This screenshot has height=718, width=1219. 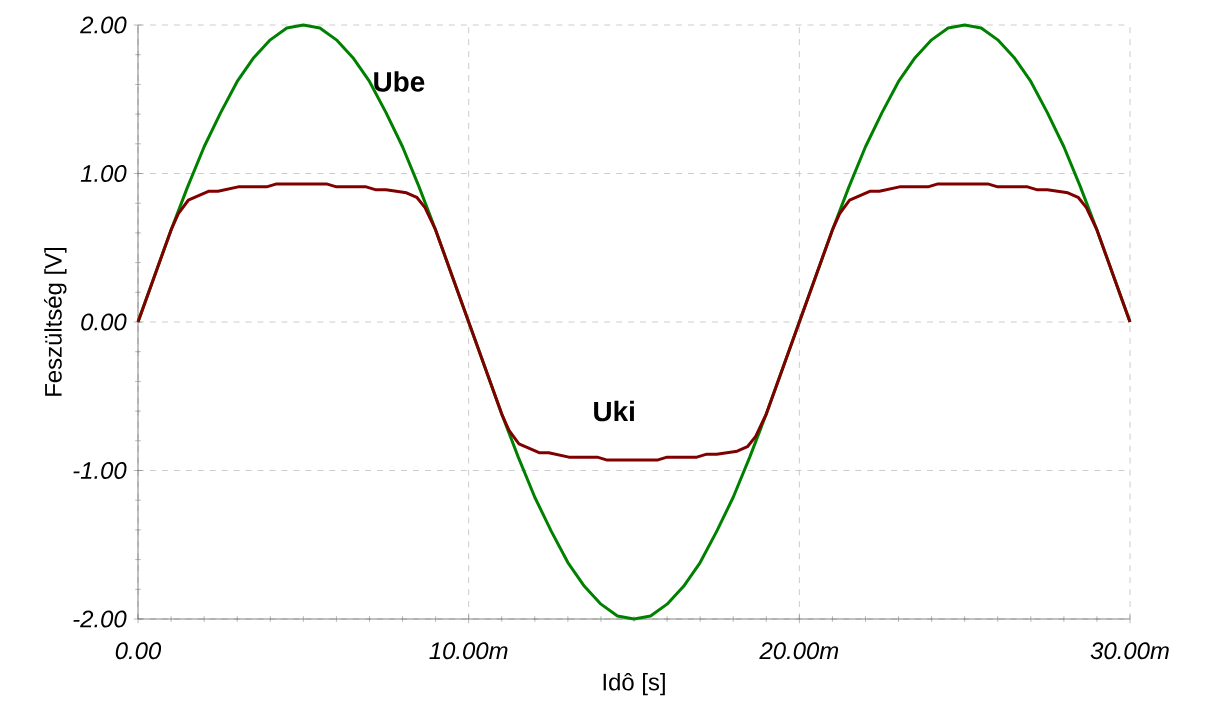 What do you see at coordinates (799, 651) in the screenshot?
I see `x-tick-label: 20.00m` at bounding box center [799, 651].